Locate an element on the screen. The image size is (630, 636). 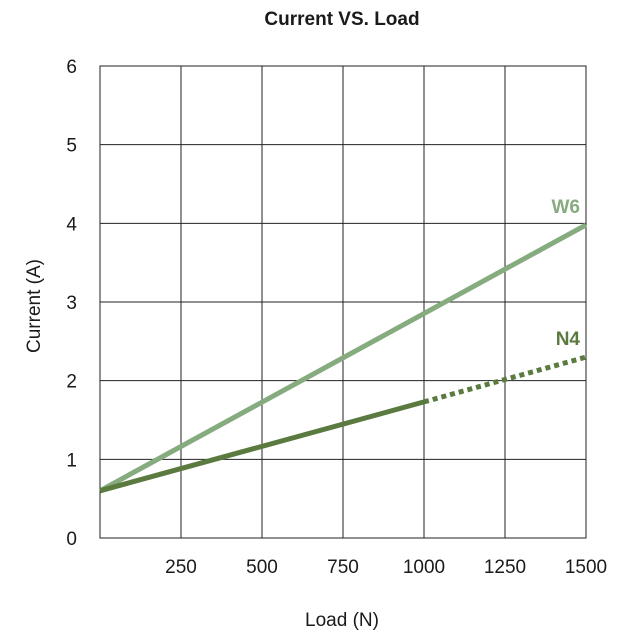
x-tick-label: 750 is located at coordinates (343, 567).